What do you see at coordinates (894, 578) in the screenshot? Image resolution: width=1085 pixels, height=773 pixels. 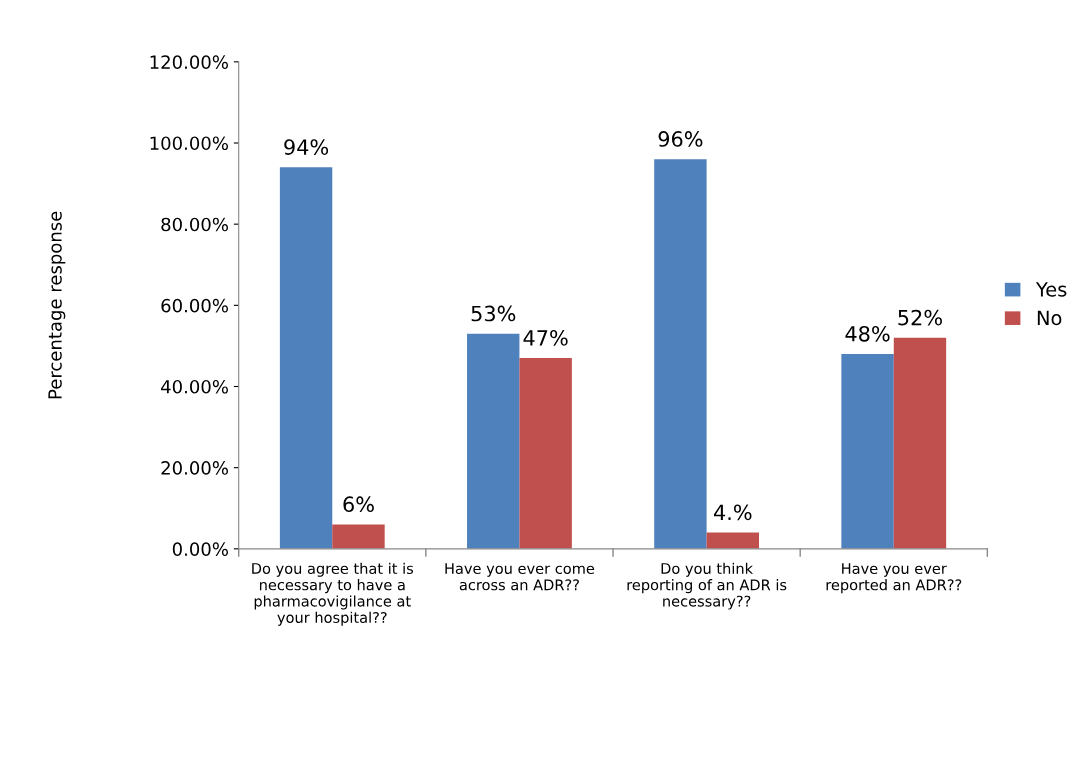 I see `x-tick-label: Have you ever reported an ADR??` at bounding box center [894, 578].